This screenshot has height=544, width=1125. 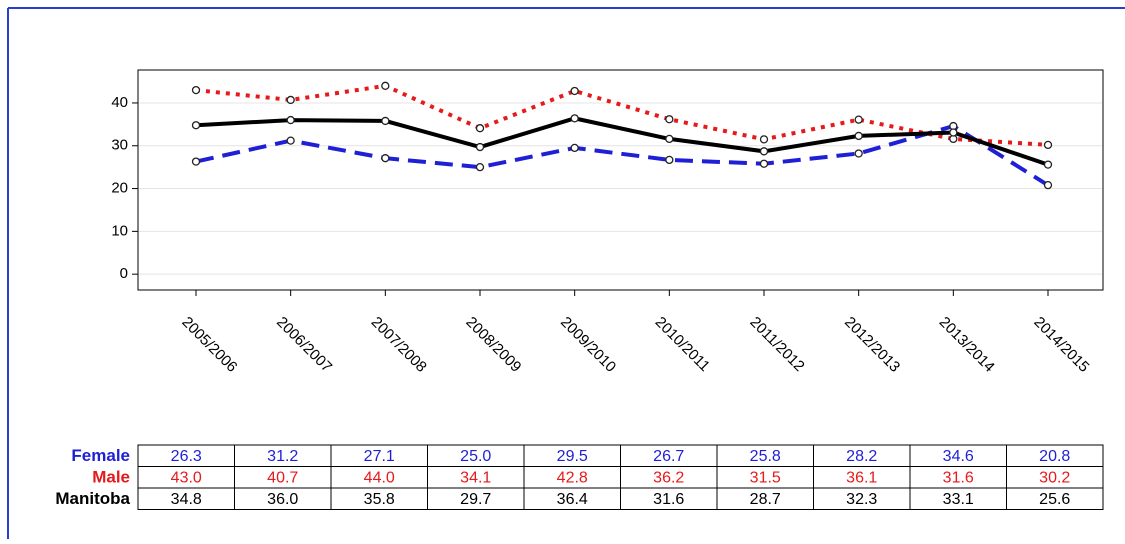 I want to click on table-cell: 30.2, so click(x=1054, y=477).